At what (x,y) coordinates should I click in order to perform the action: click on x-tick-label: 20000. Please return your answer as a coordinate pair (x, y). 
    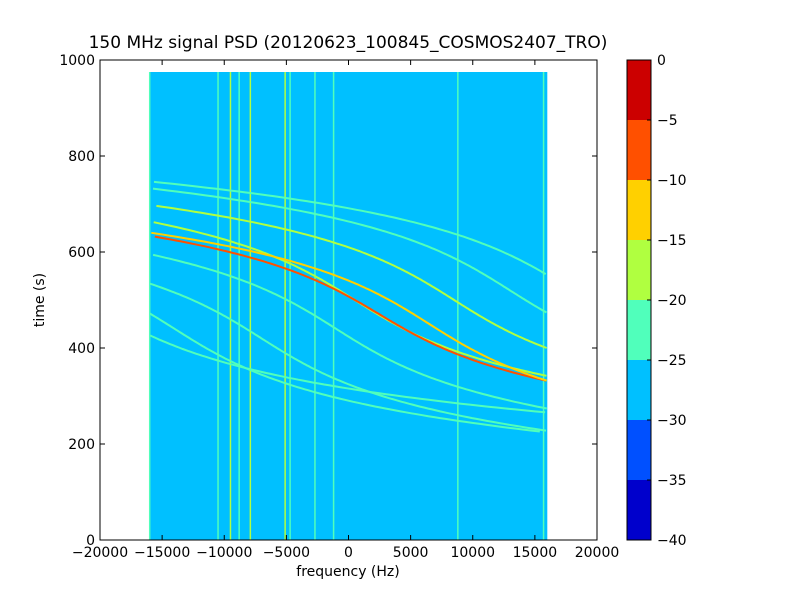
    Looking at the image, I should click on (597, 553).